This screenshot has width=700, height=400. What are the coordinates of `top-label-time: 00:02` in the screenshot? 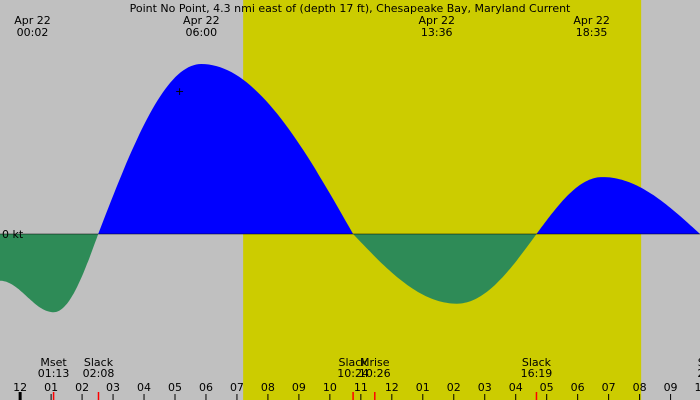 It's located at (33, 32).